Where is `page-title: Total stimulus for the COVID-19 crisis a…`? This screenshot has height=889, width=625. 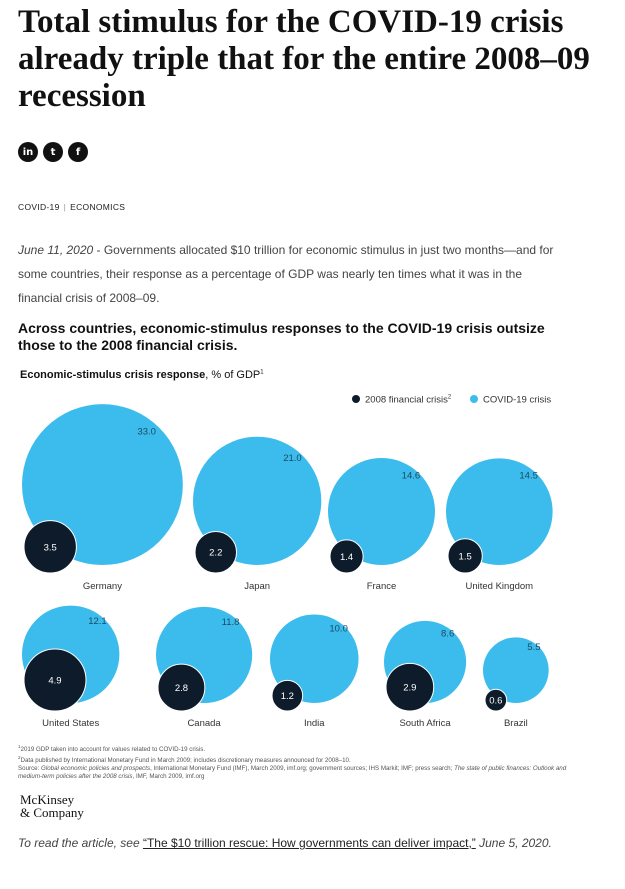
page-title: Total stimulus for the COVID-19 crisis a… is located at coordinates (304, 59).